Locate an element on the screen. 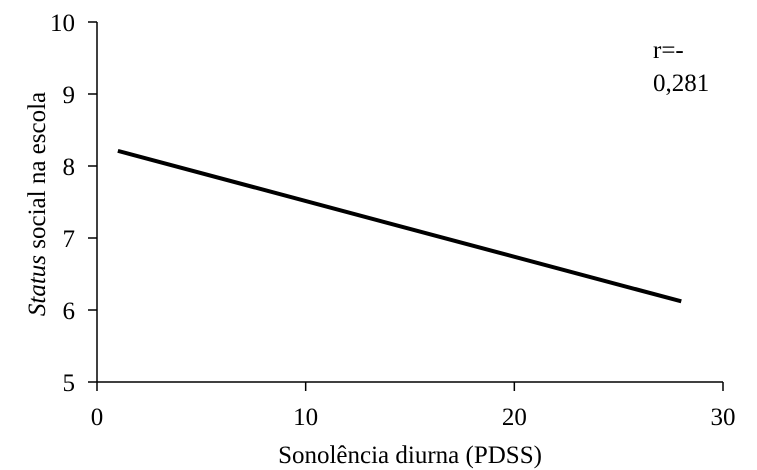 This screenshot has width=757, height=470. x-axis-ticks: 0 10 20 30 is located at coordinates (413, 406).